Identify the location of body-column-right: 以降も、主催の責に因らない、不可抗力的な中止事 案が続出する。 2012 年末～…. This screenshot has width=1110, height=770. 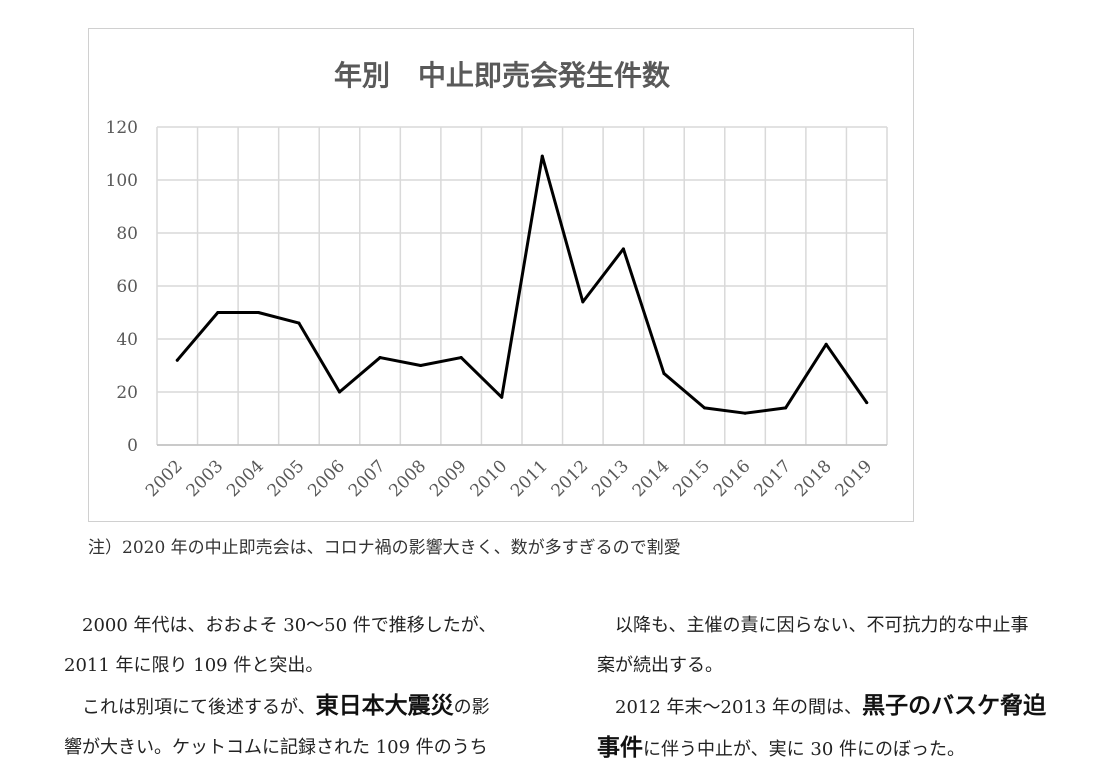
(842, 688).